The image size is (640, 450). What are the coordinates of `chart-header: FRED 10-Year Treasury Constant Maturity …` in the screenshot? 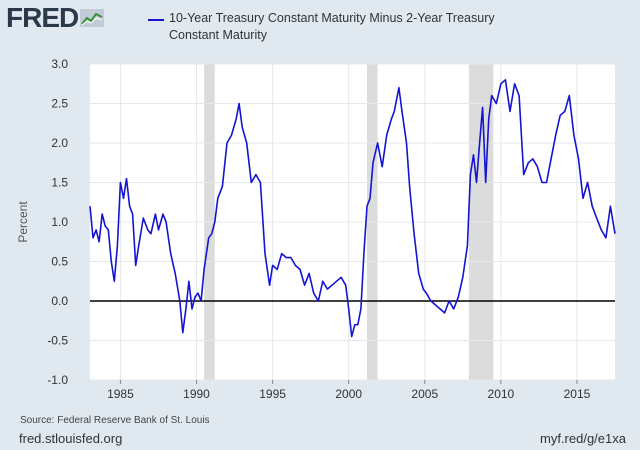 It's located at (320, 30).